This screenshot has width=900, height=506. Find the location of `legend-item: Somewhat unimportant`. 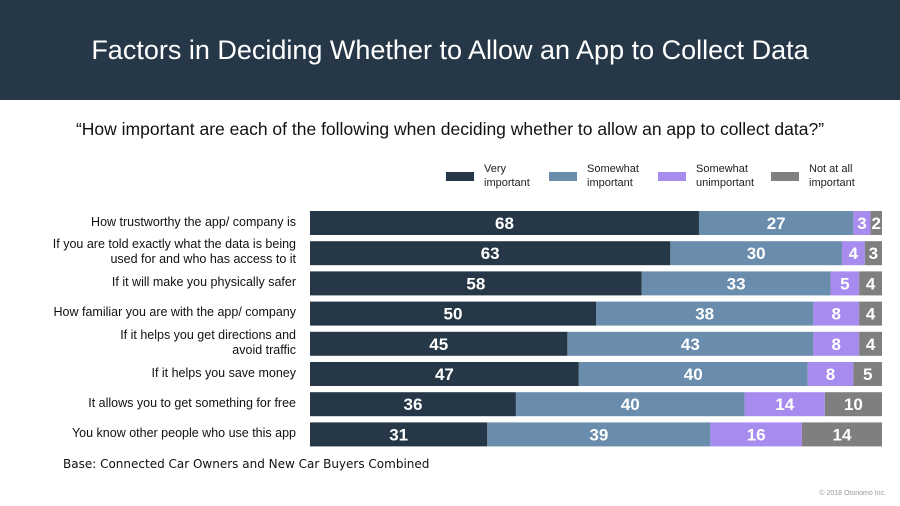

legend-item: Somewhat unimportant is located at coordinates (717, 176).